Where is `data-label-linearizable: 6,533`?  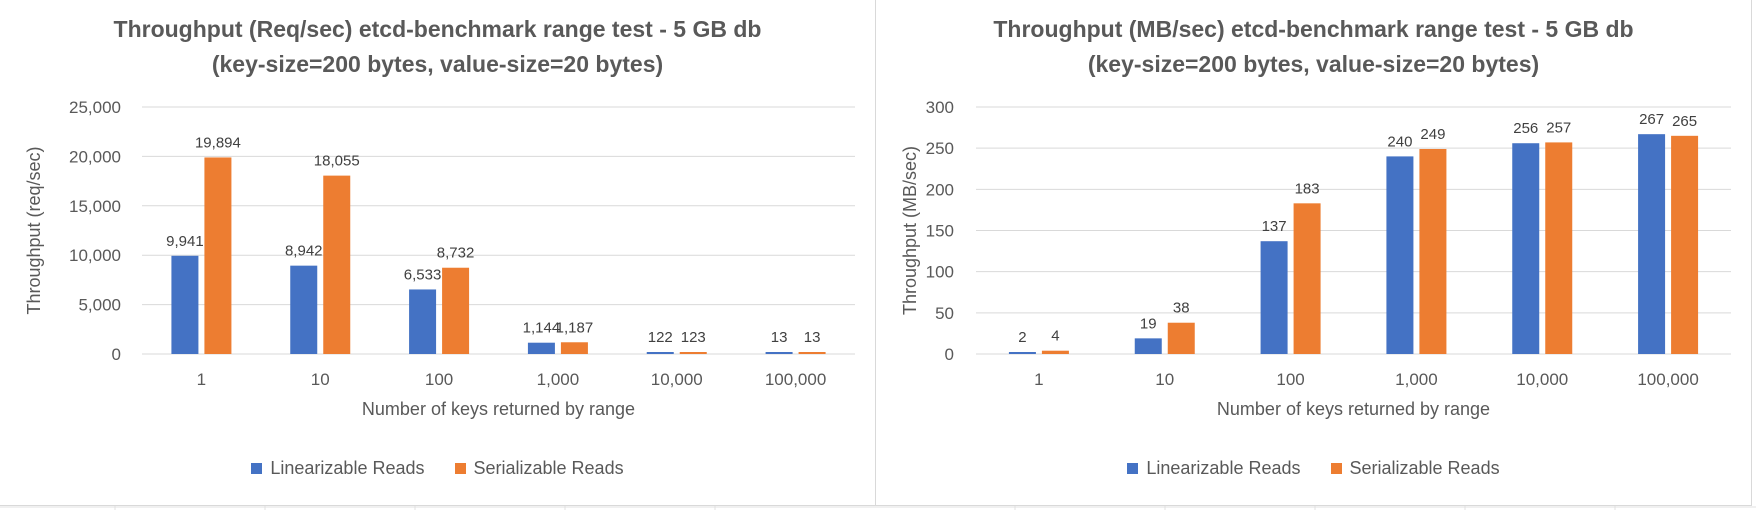
data-label-linearizable: 6,533 is located at coordinates (423, 274).